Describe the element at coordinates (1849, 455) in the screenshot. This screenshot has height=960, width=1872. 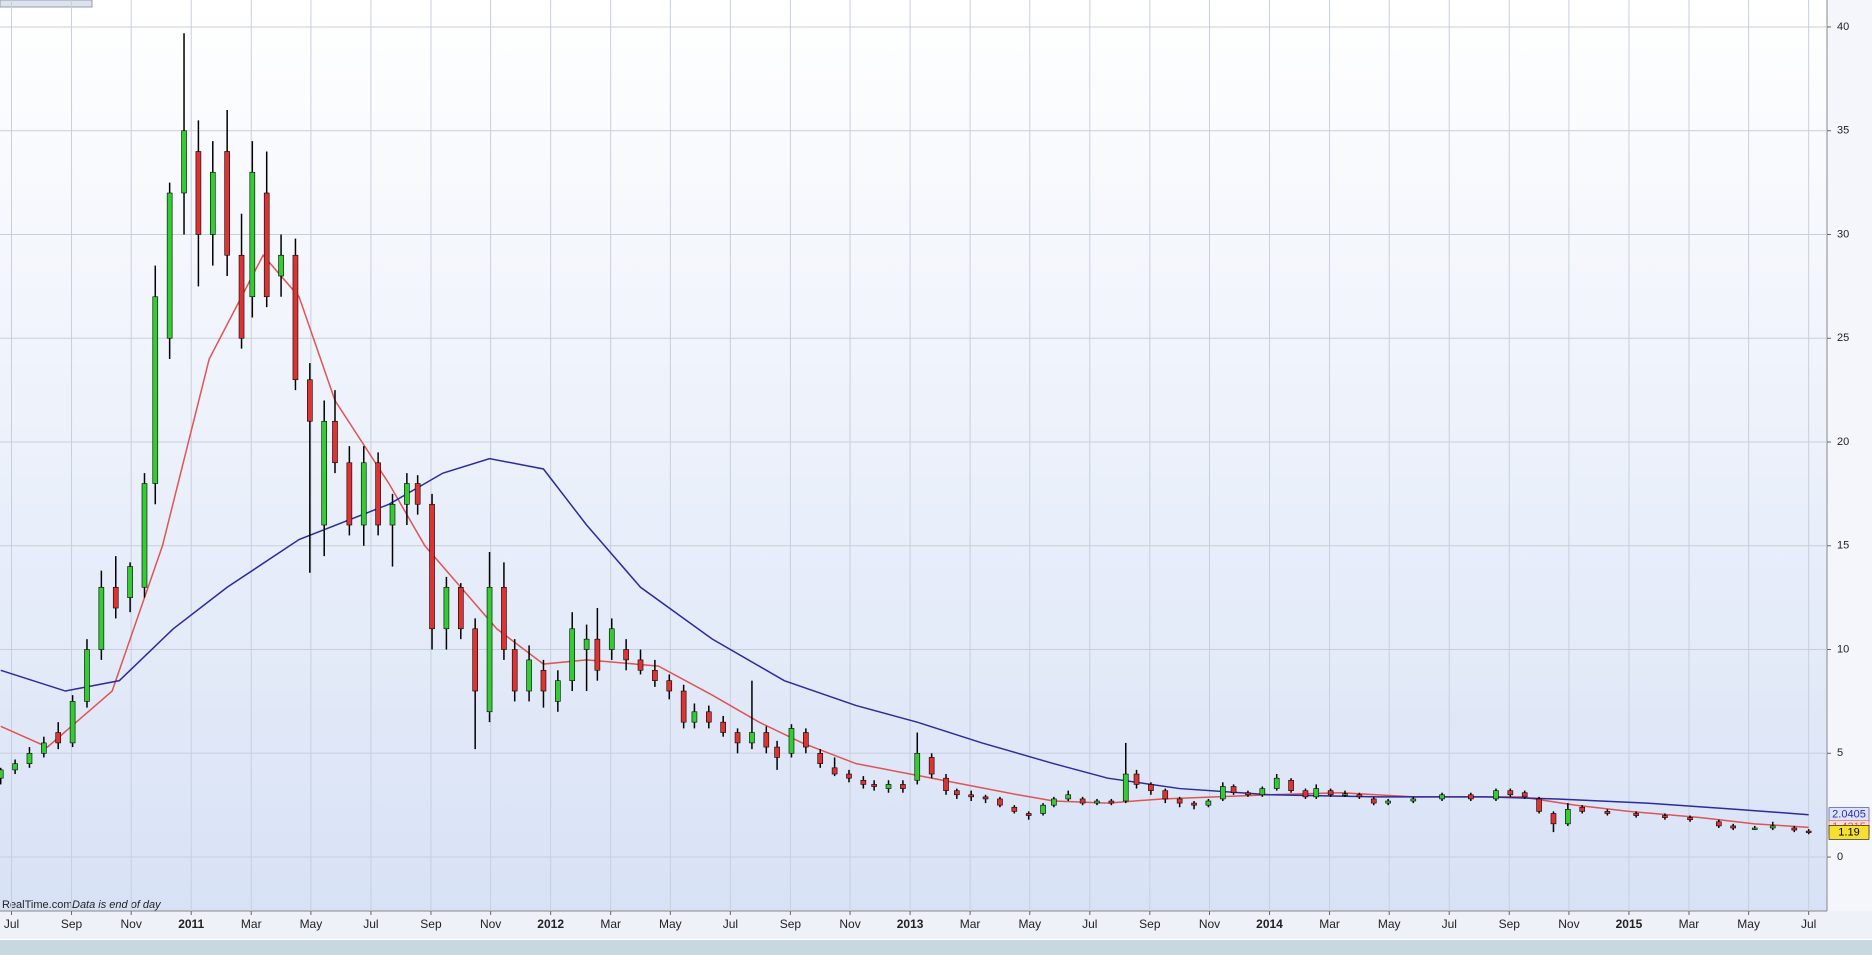
I see `y-axis-area` at that location.